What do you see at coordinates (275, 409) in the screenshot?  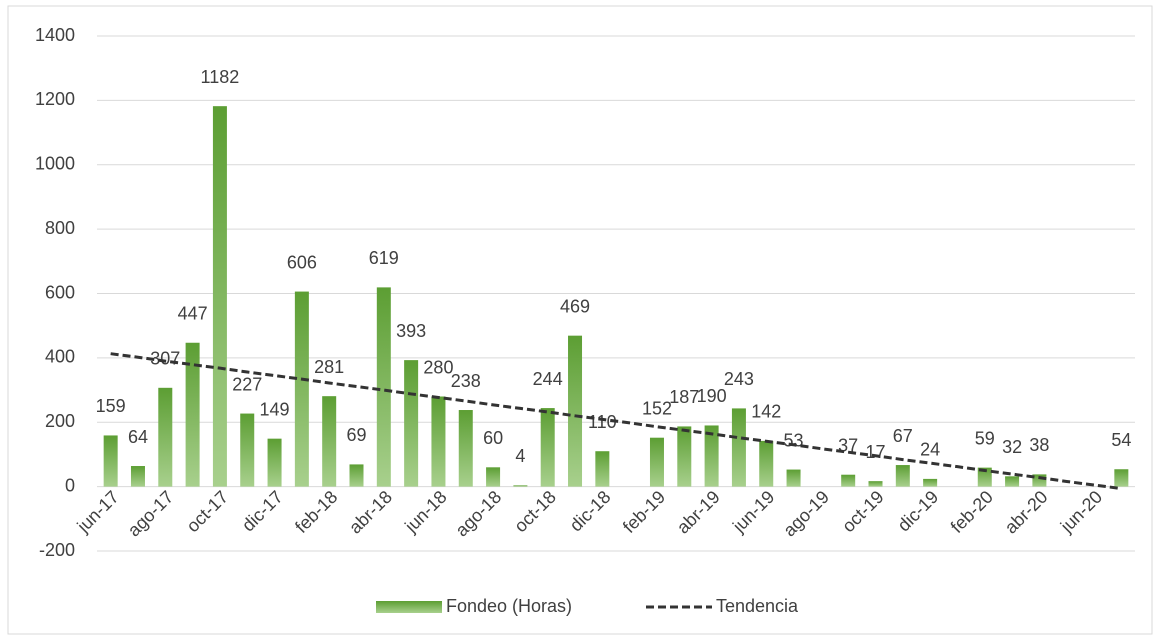 I see `data-label: 149` at bounding box center [275, 409].